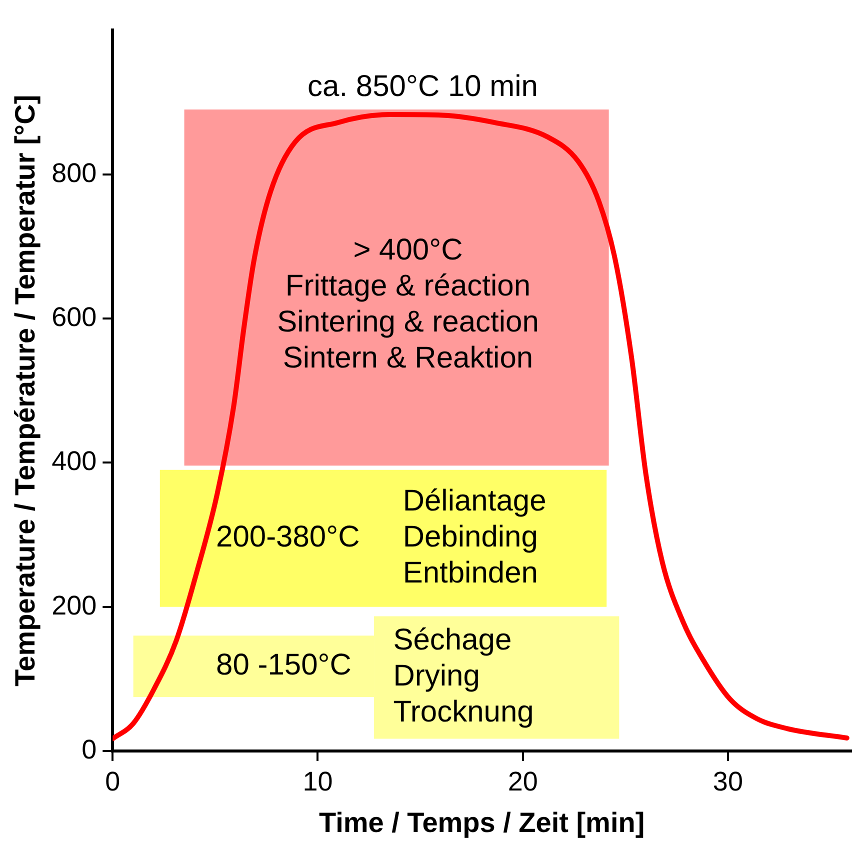 This screenshot has height=851, width=865. I want to click on y-tick-label: 800, so click(74, 173).